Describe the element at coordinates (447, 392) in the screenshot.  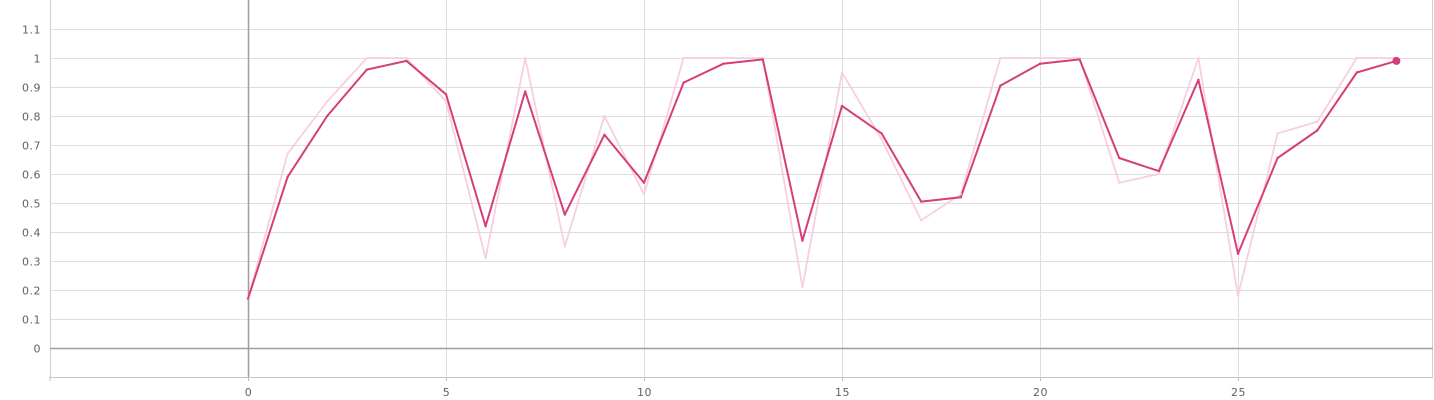
I see `x-tick-label: 5` at that location.